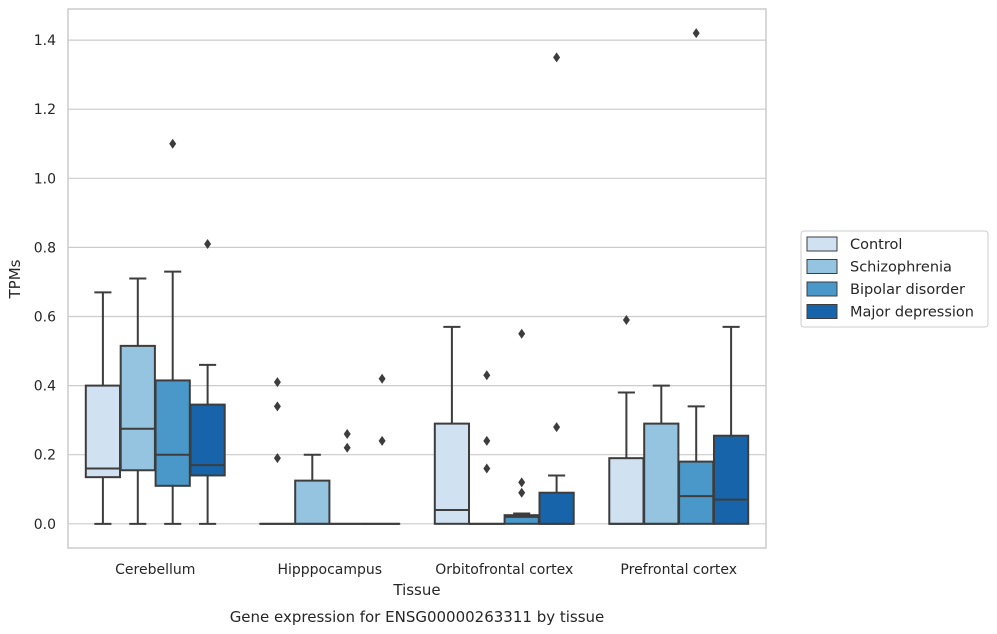 This screenshot has height=634, width=997. What do you see at coordinates (155, 570) in the screenshot?
I see `x-tick-label: Cerebellum` at bounding box center [155, 570].